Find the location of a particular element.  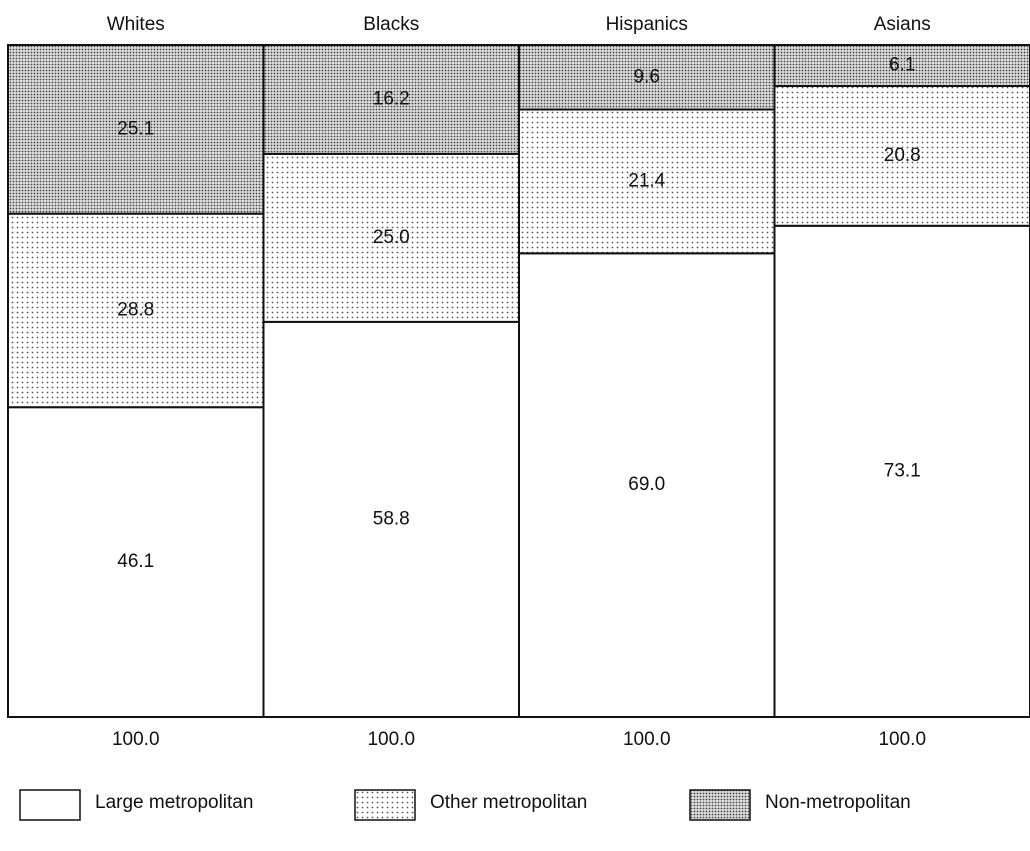

value-label: 58.8 is located at coordinates (391, 518).